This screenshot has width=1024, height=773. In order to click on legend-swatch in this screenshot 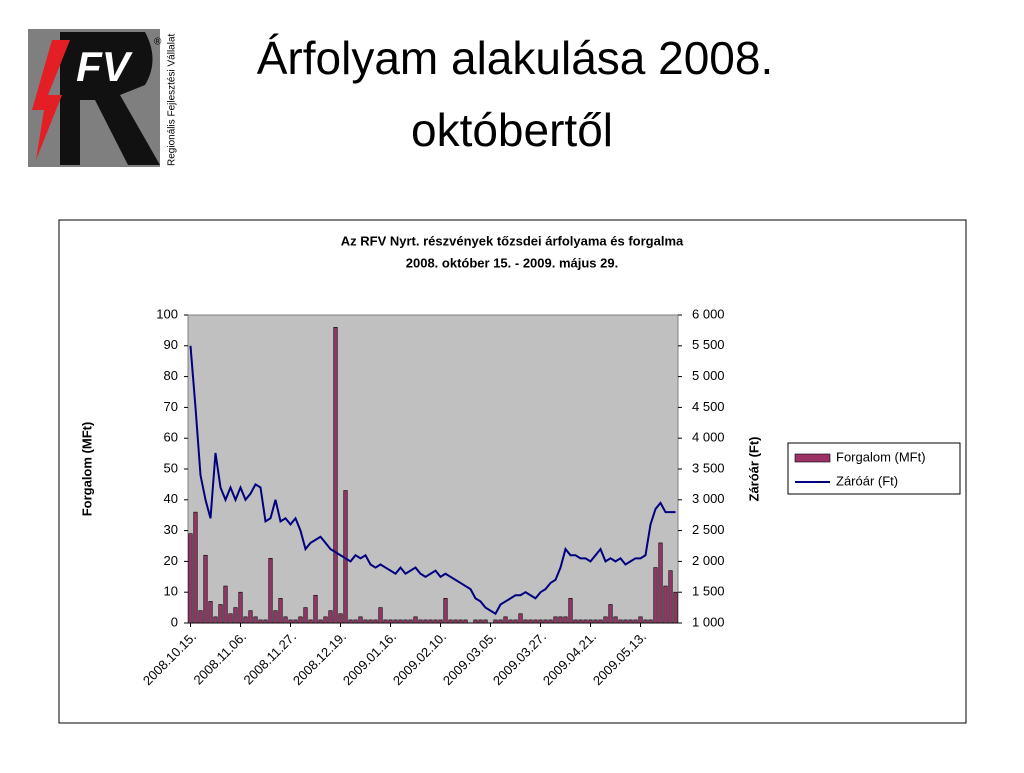, I will do `click(812, 458)`.